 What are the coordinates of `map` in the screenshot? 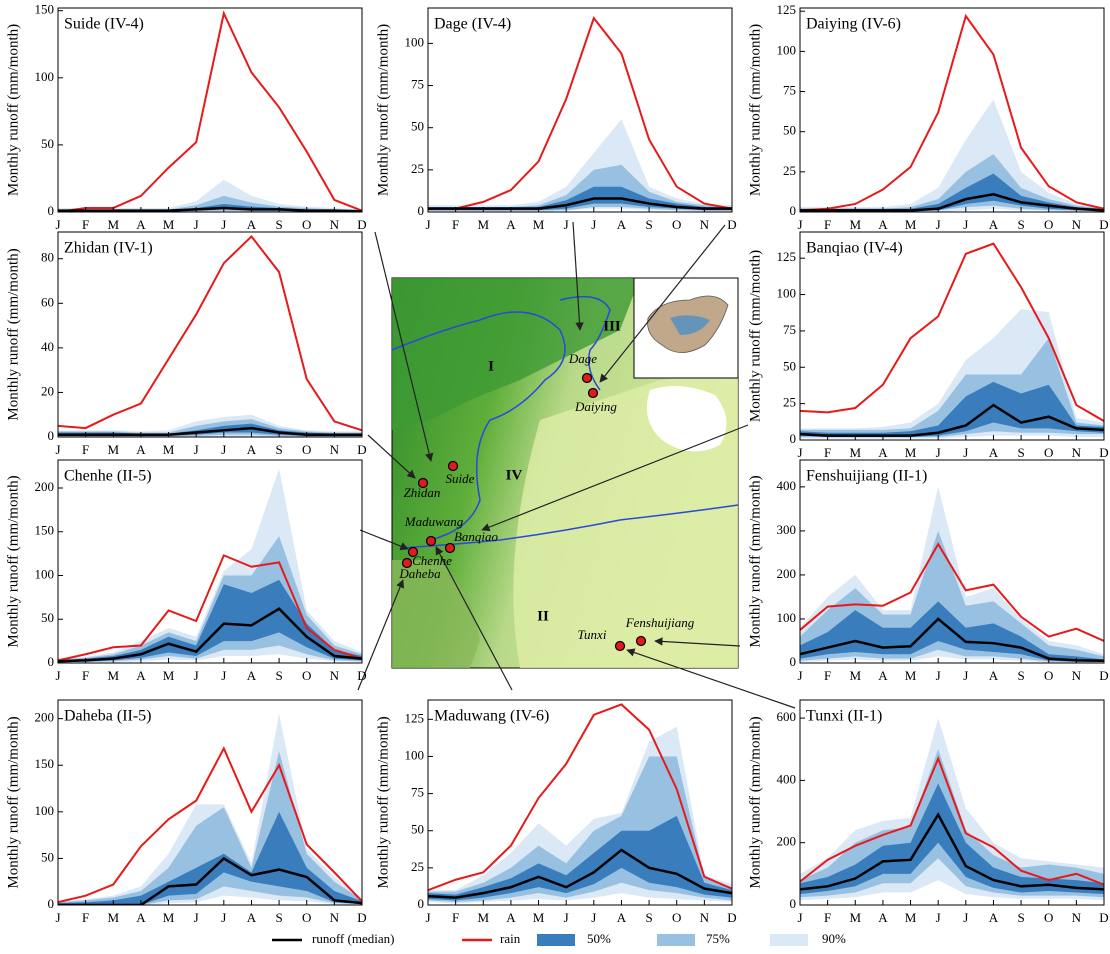 It's located at (565, 473).